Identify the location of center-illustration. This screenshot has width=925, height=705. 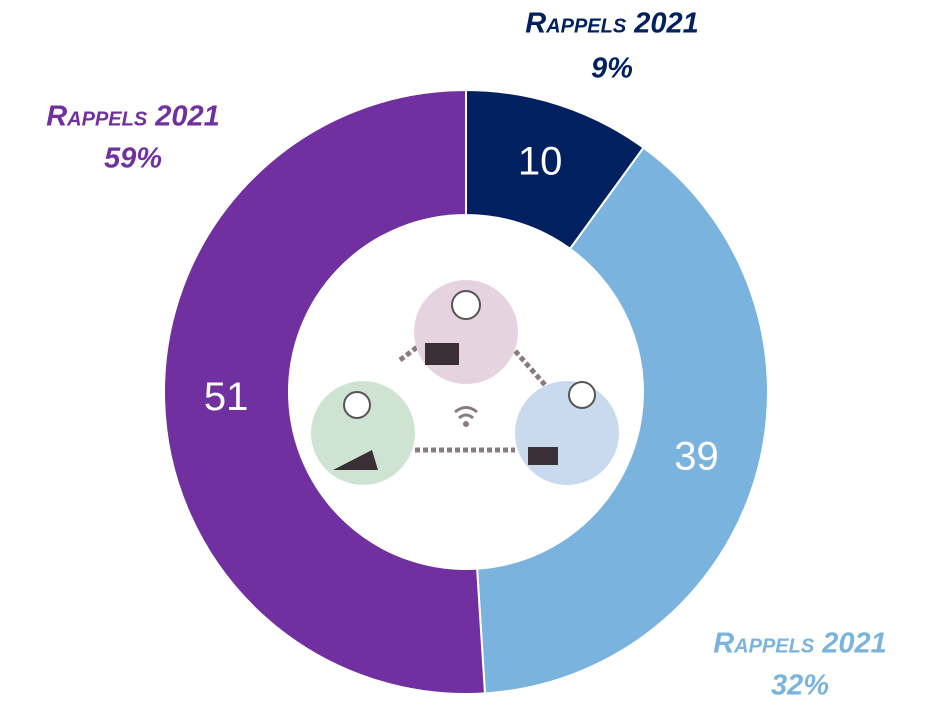
(465, 382).